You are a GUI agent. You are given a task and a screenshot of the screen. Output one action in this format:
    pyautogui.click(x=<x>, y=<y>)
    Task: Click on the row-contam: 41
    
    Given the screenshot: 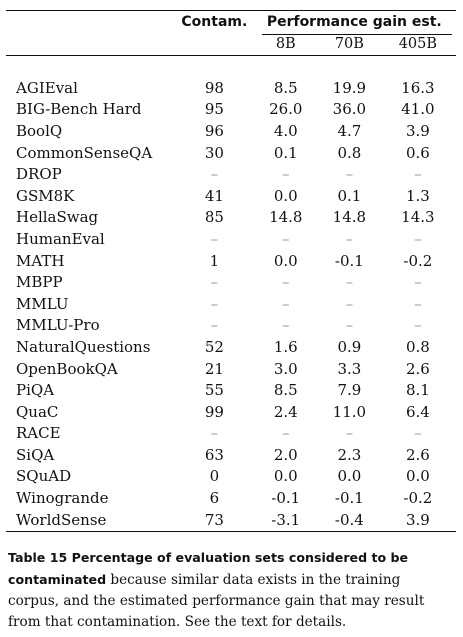 What is the action you would take?
    pyautogui.click(x=214, y=195)
    